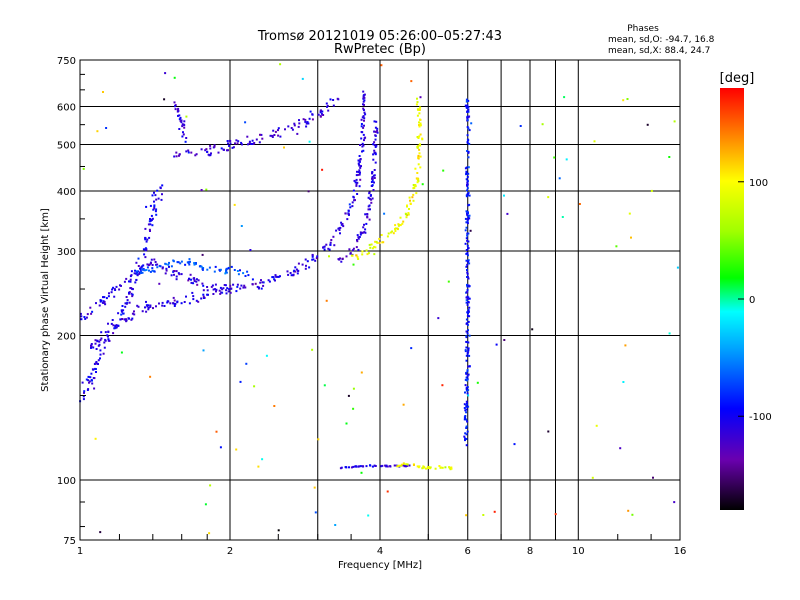 This screenshot has width=800, height=600. What do you see at coordinates (643, 29) in the screenshot?
I see `stats-heading: Phases` at bounding box center [643, 29].